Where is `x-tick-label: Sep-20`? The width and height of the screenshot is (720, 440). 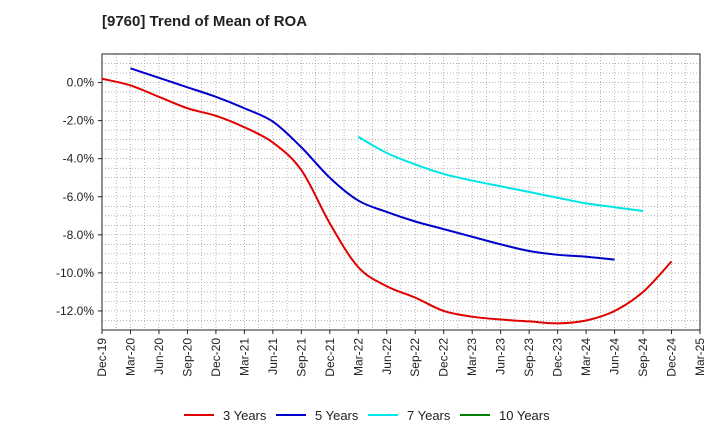 x-tick-label: Sep-20 is located at coordinates (187, 357).